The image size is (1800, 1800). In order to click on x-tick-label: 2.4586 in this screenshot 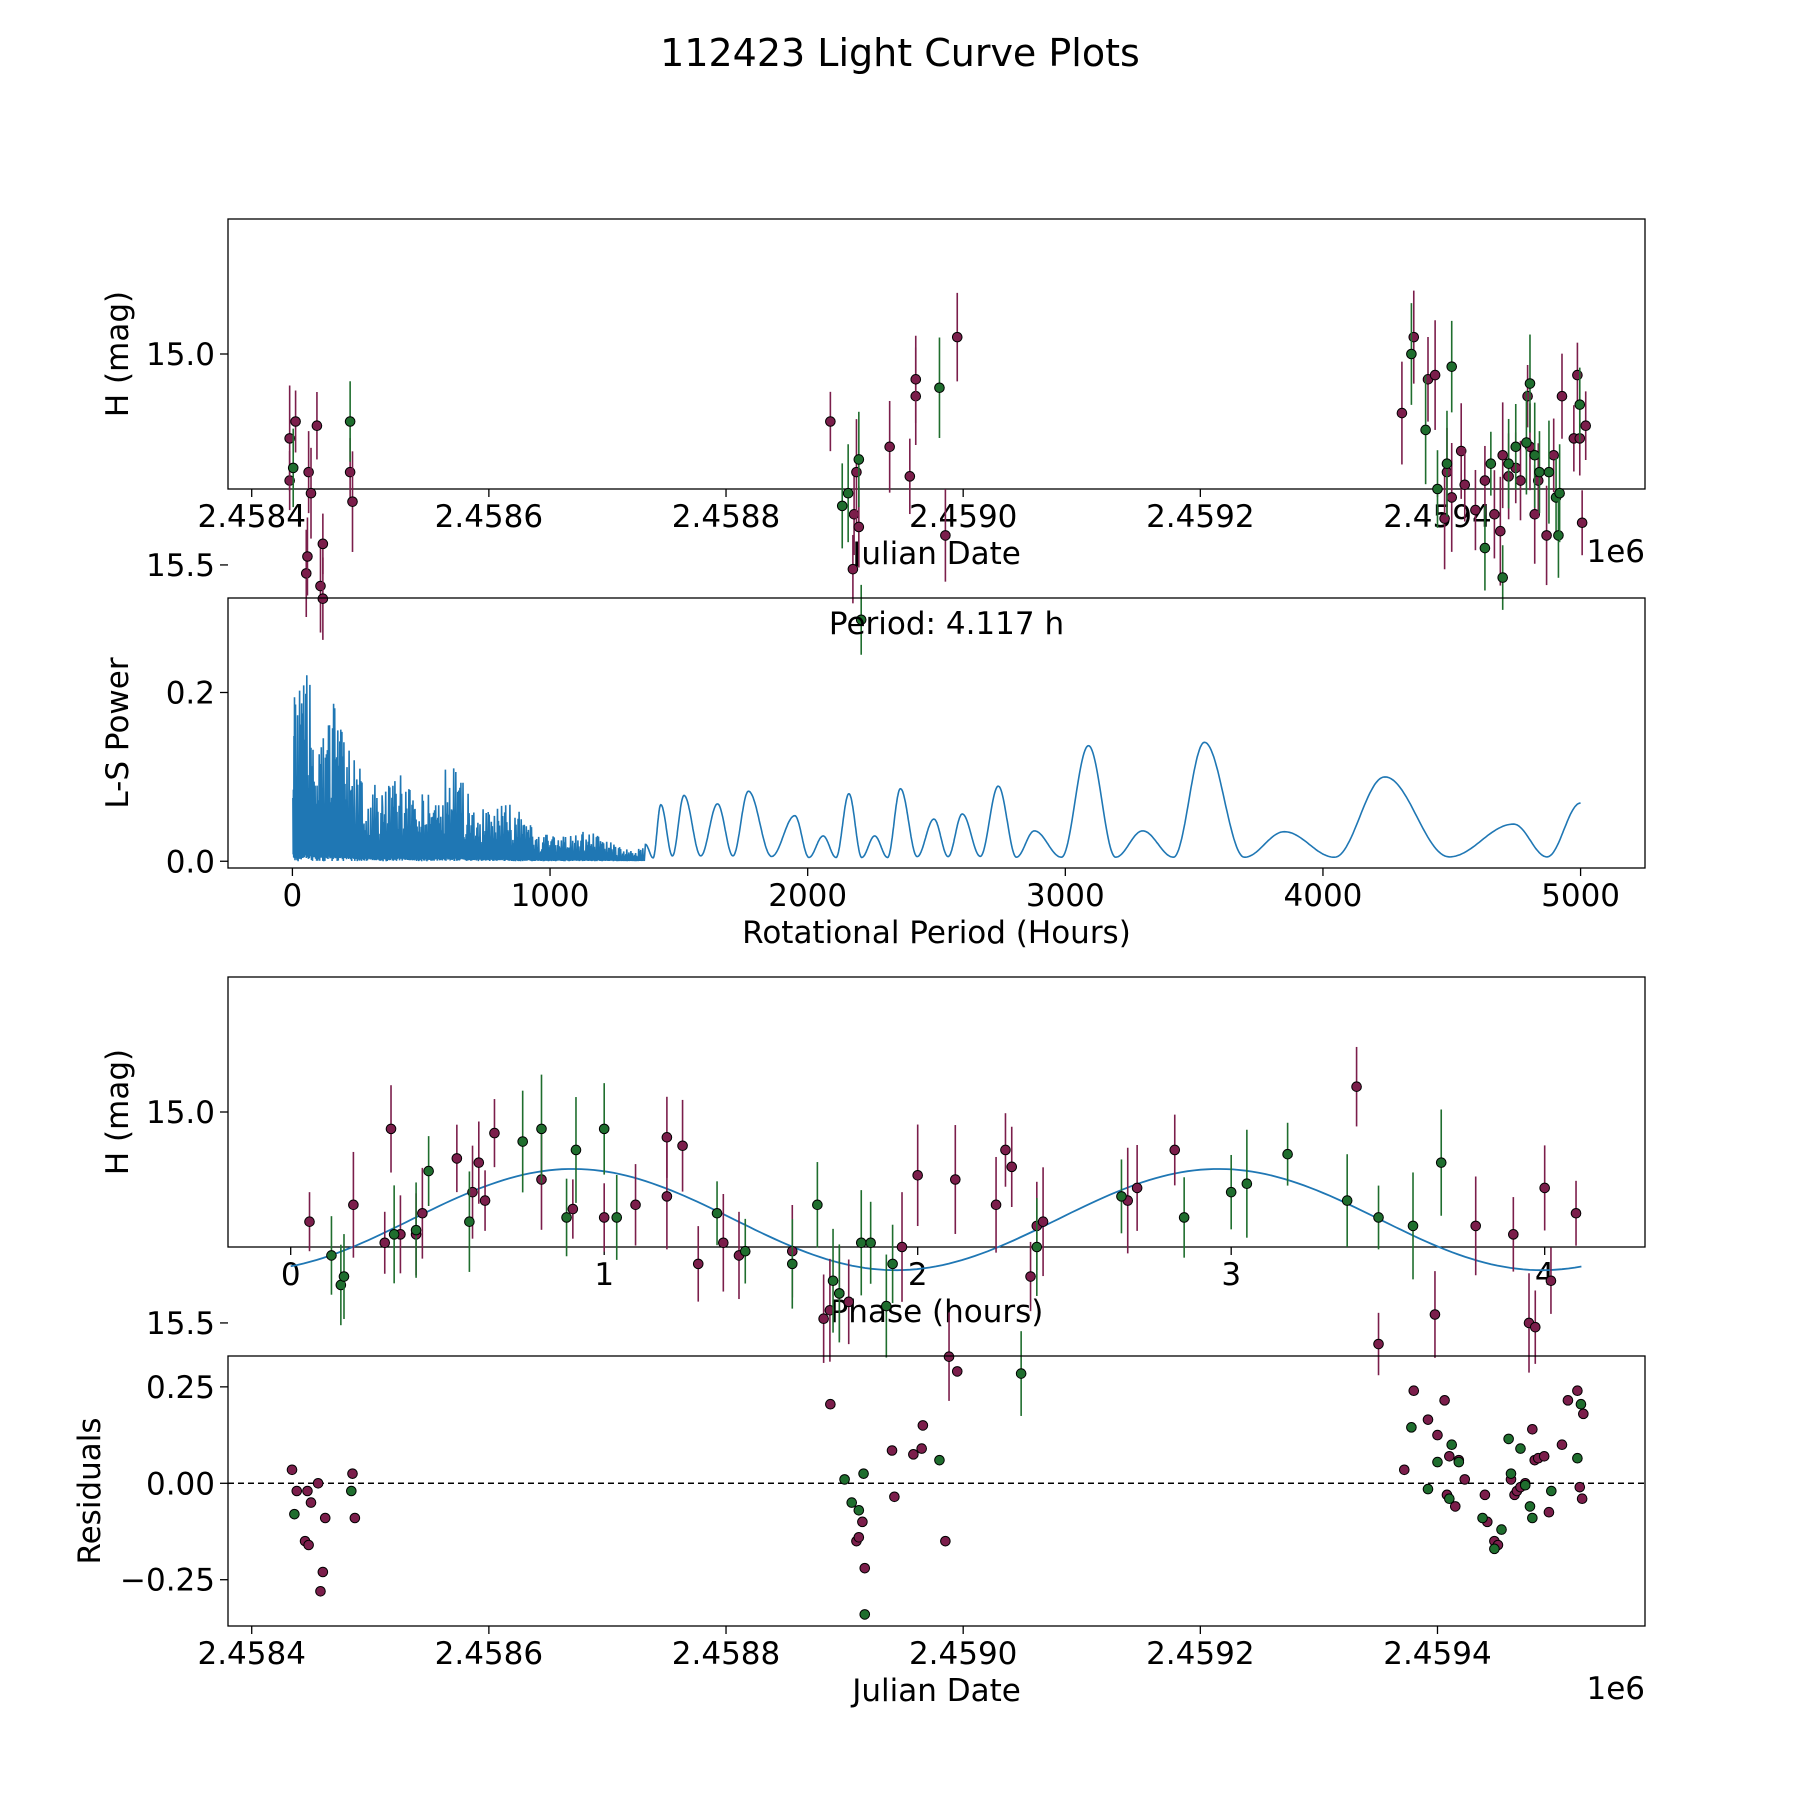, I will do `click(489, 1654)`.